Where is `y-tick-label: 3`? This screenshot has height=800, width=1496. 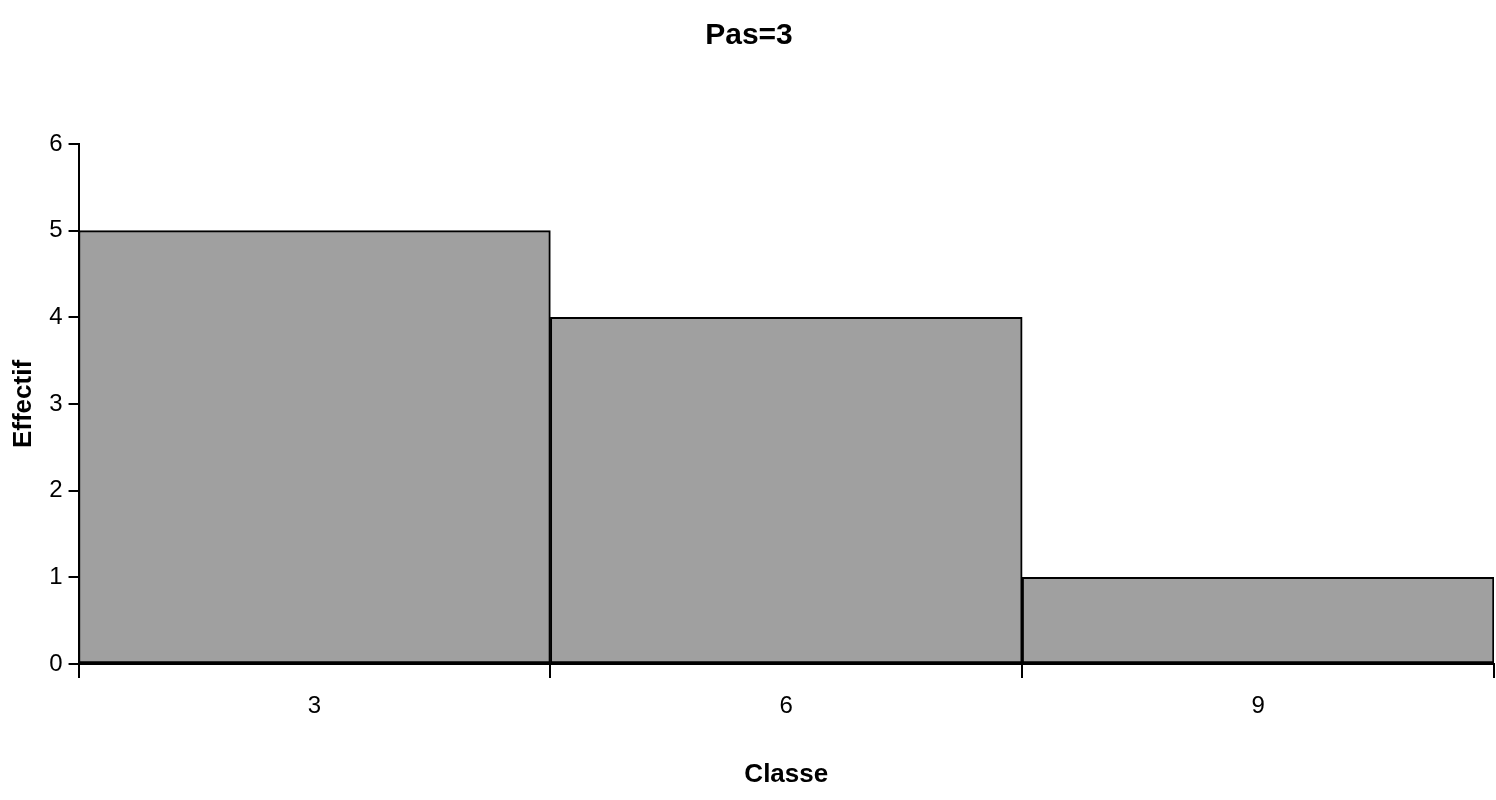 y-tick-label: 3 is located at coordinates (56, 402).